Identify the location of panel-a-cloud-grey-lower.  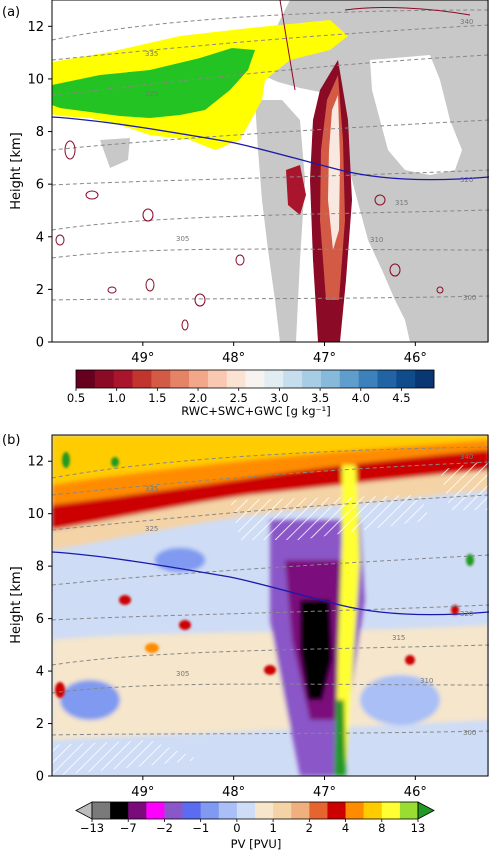
(280, 221).